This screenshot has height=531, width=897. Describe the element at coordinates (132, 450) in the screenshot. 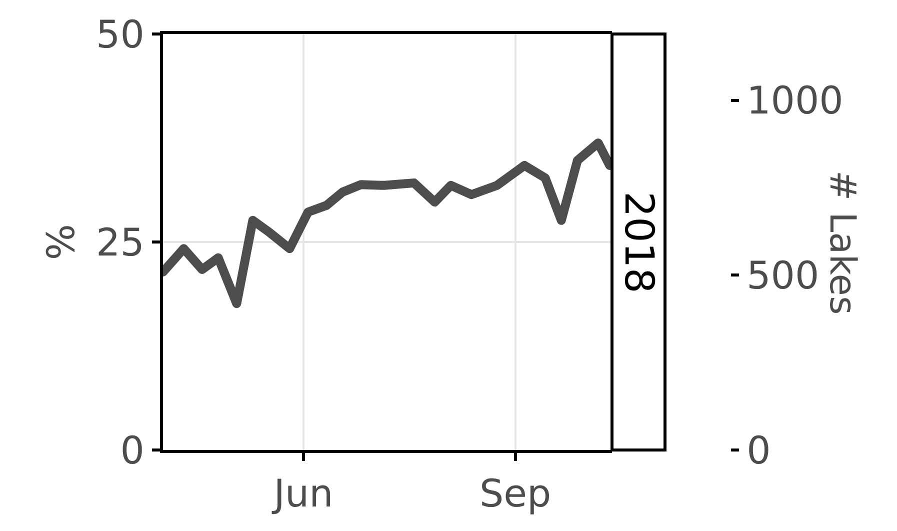

I see `y-tick-label: 0` at that location.